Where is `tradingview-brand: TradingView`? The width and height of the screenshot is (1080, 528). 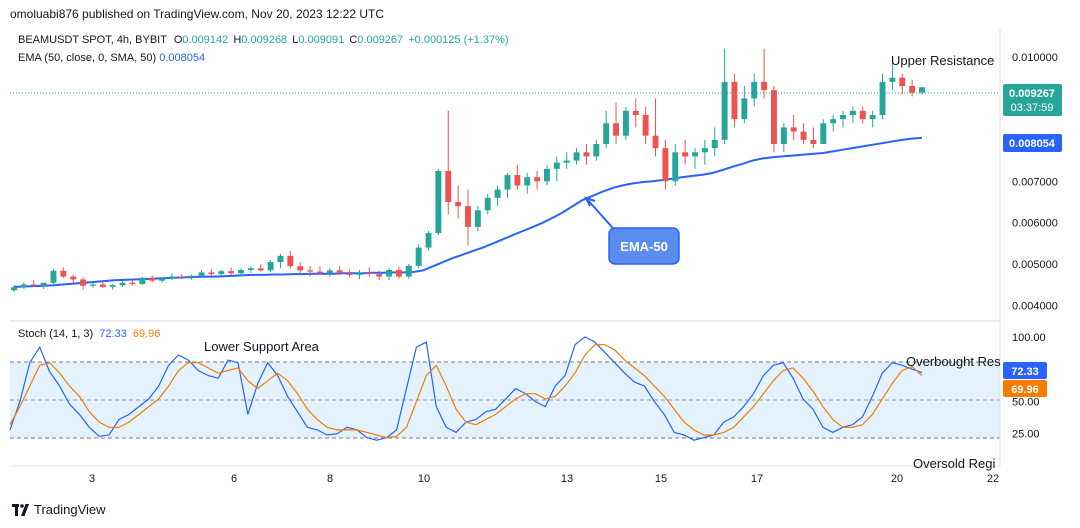 tradingview-brand: TradingView is located at coordinates (59, 509).